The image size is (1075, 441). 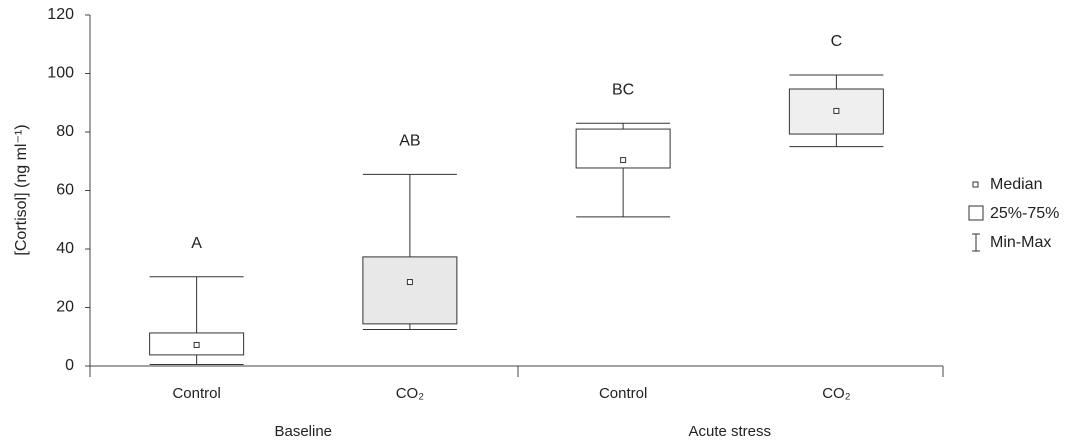 I want to click on group-label: Acute stress, so click(x=729, y=431).